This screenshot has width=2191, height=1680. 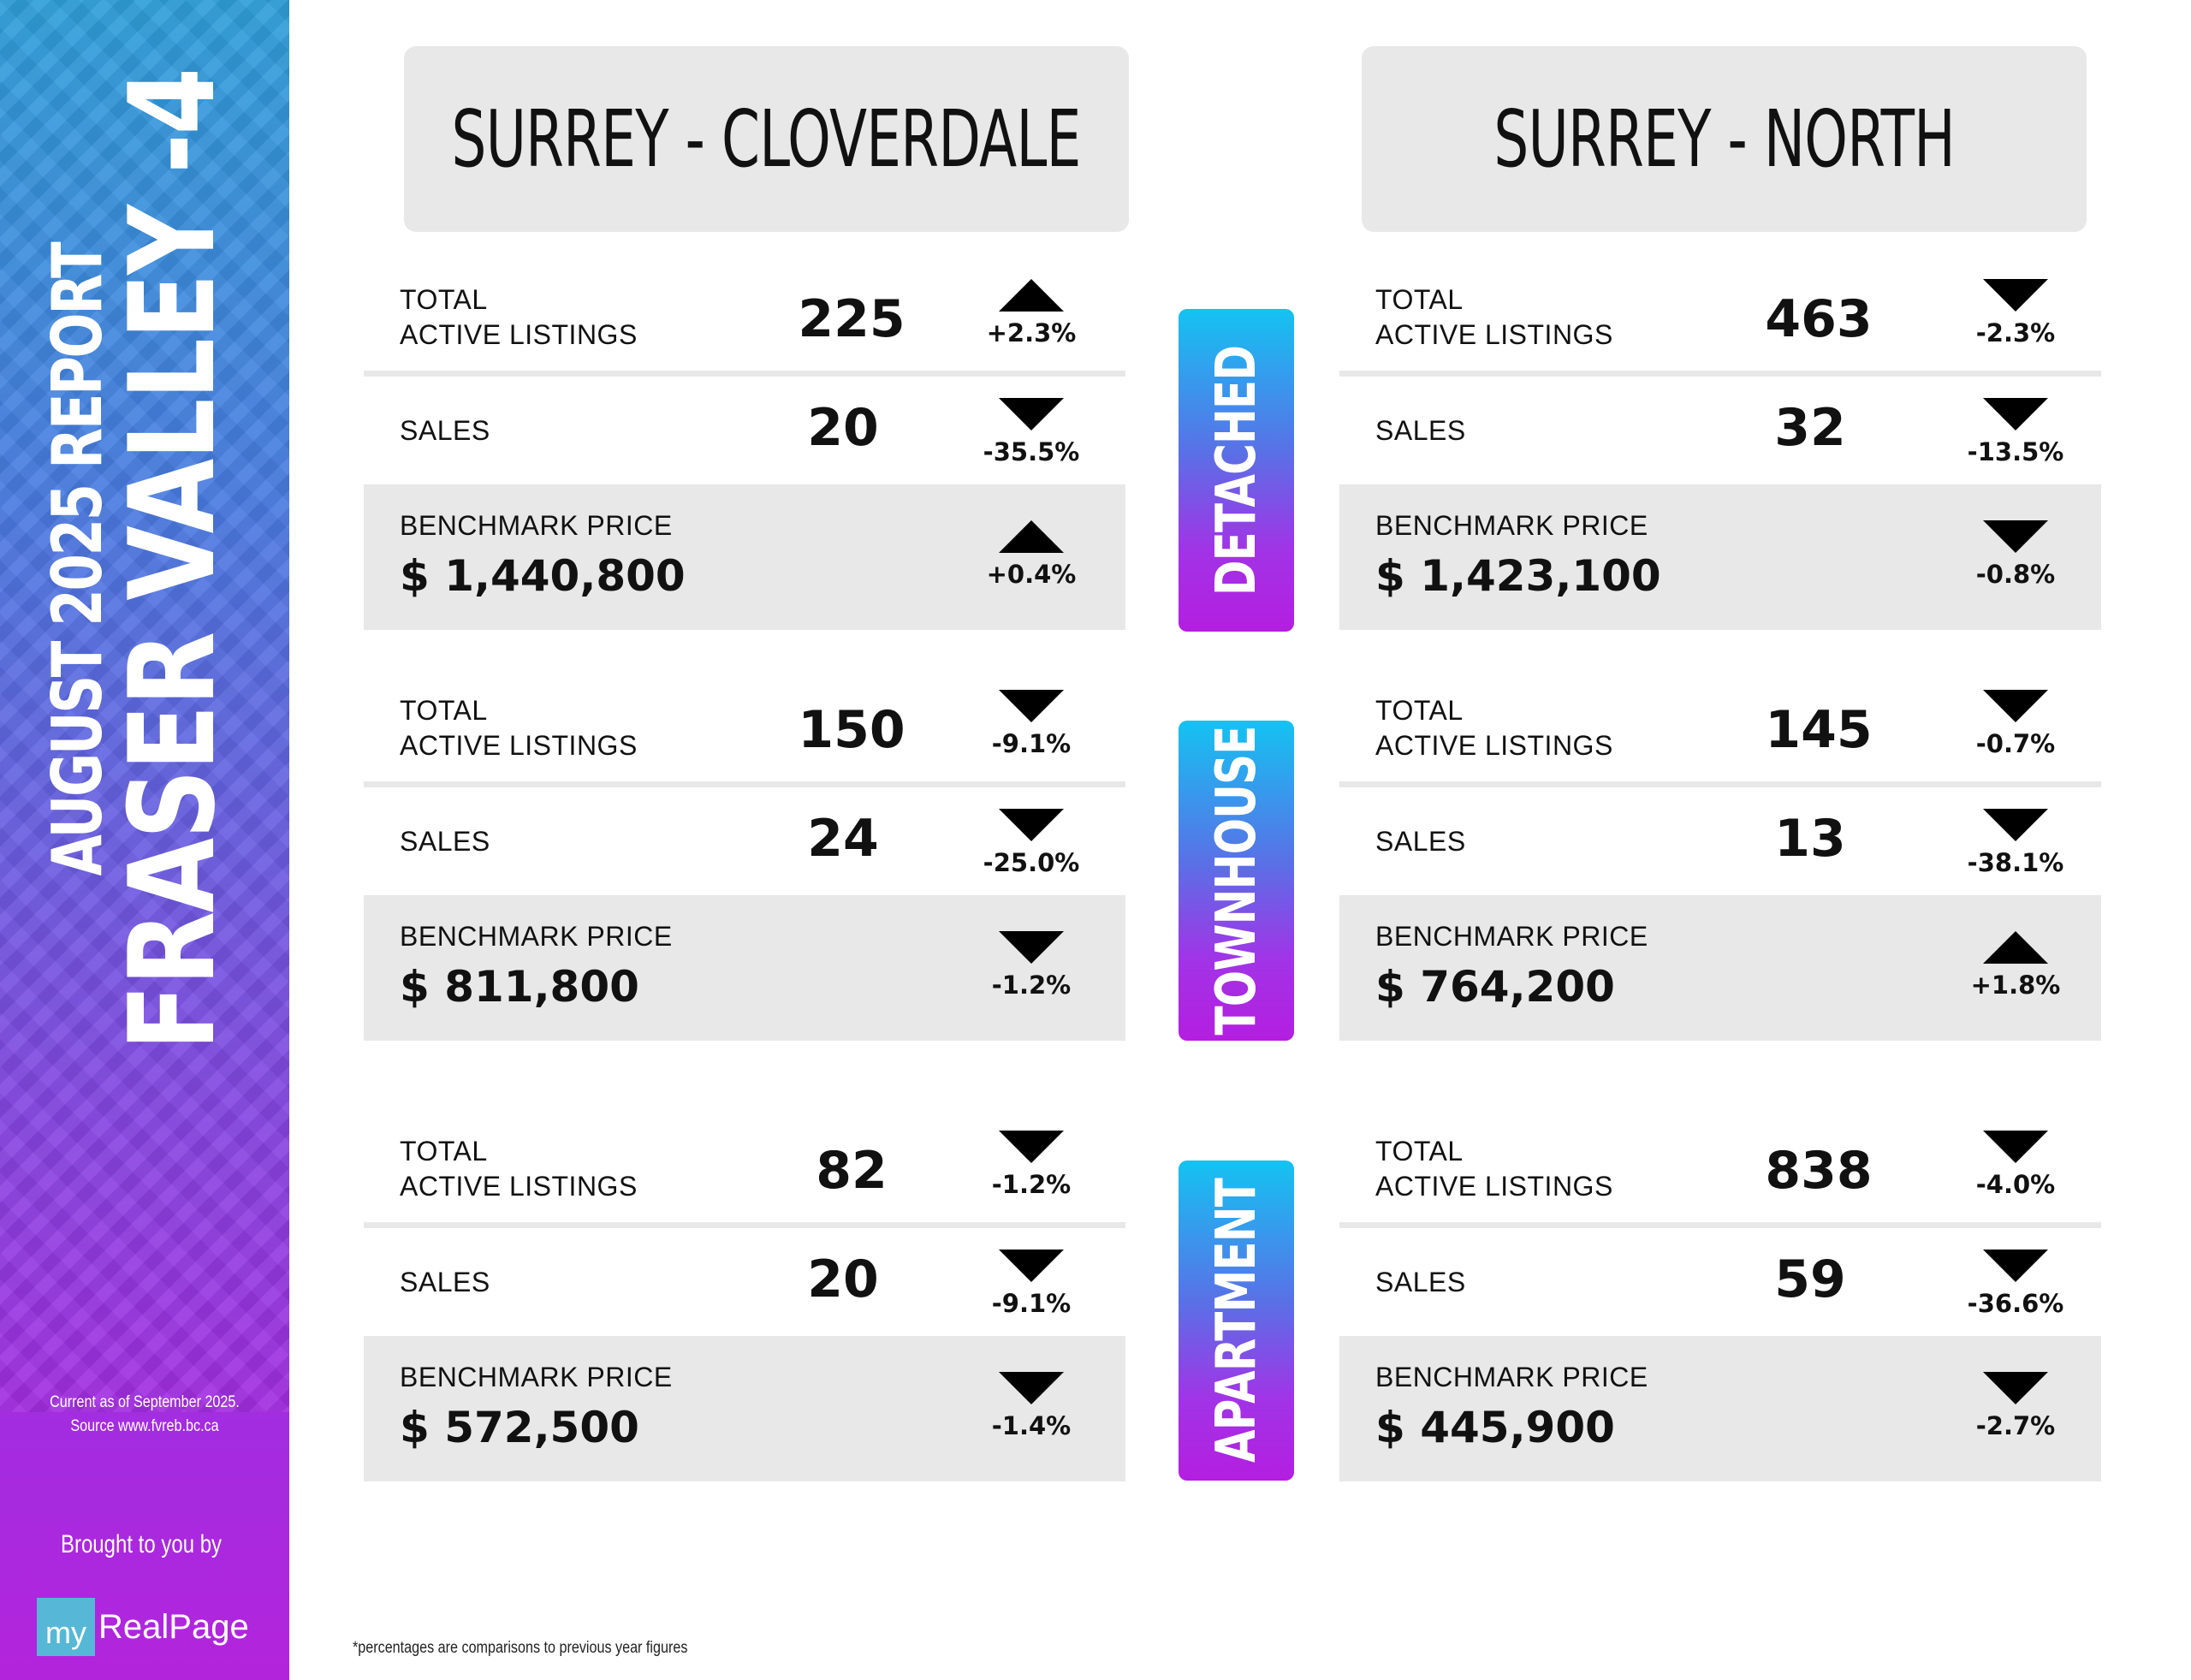 I want to click on right-apartment-price-change: -2.7%, so click(x=2015, y=1406).